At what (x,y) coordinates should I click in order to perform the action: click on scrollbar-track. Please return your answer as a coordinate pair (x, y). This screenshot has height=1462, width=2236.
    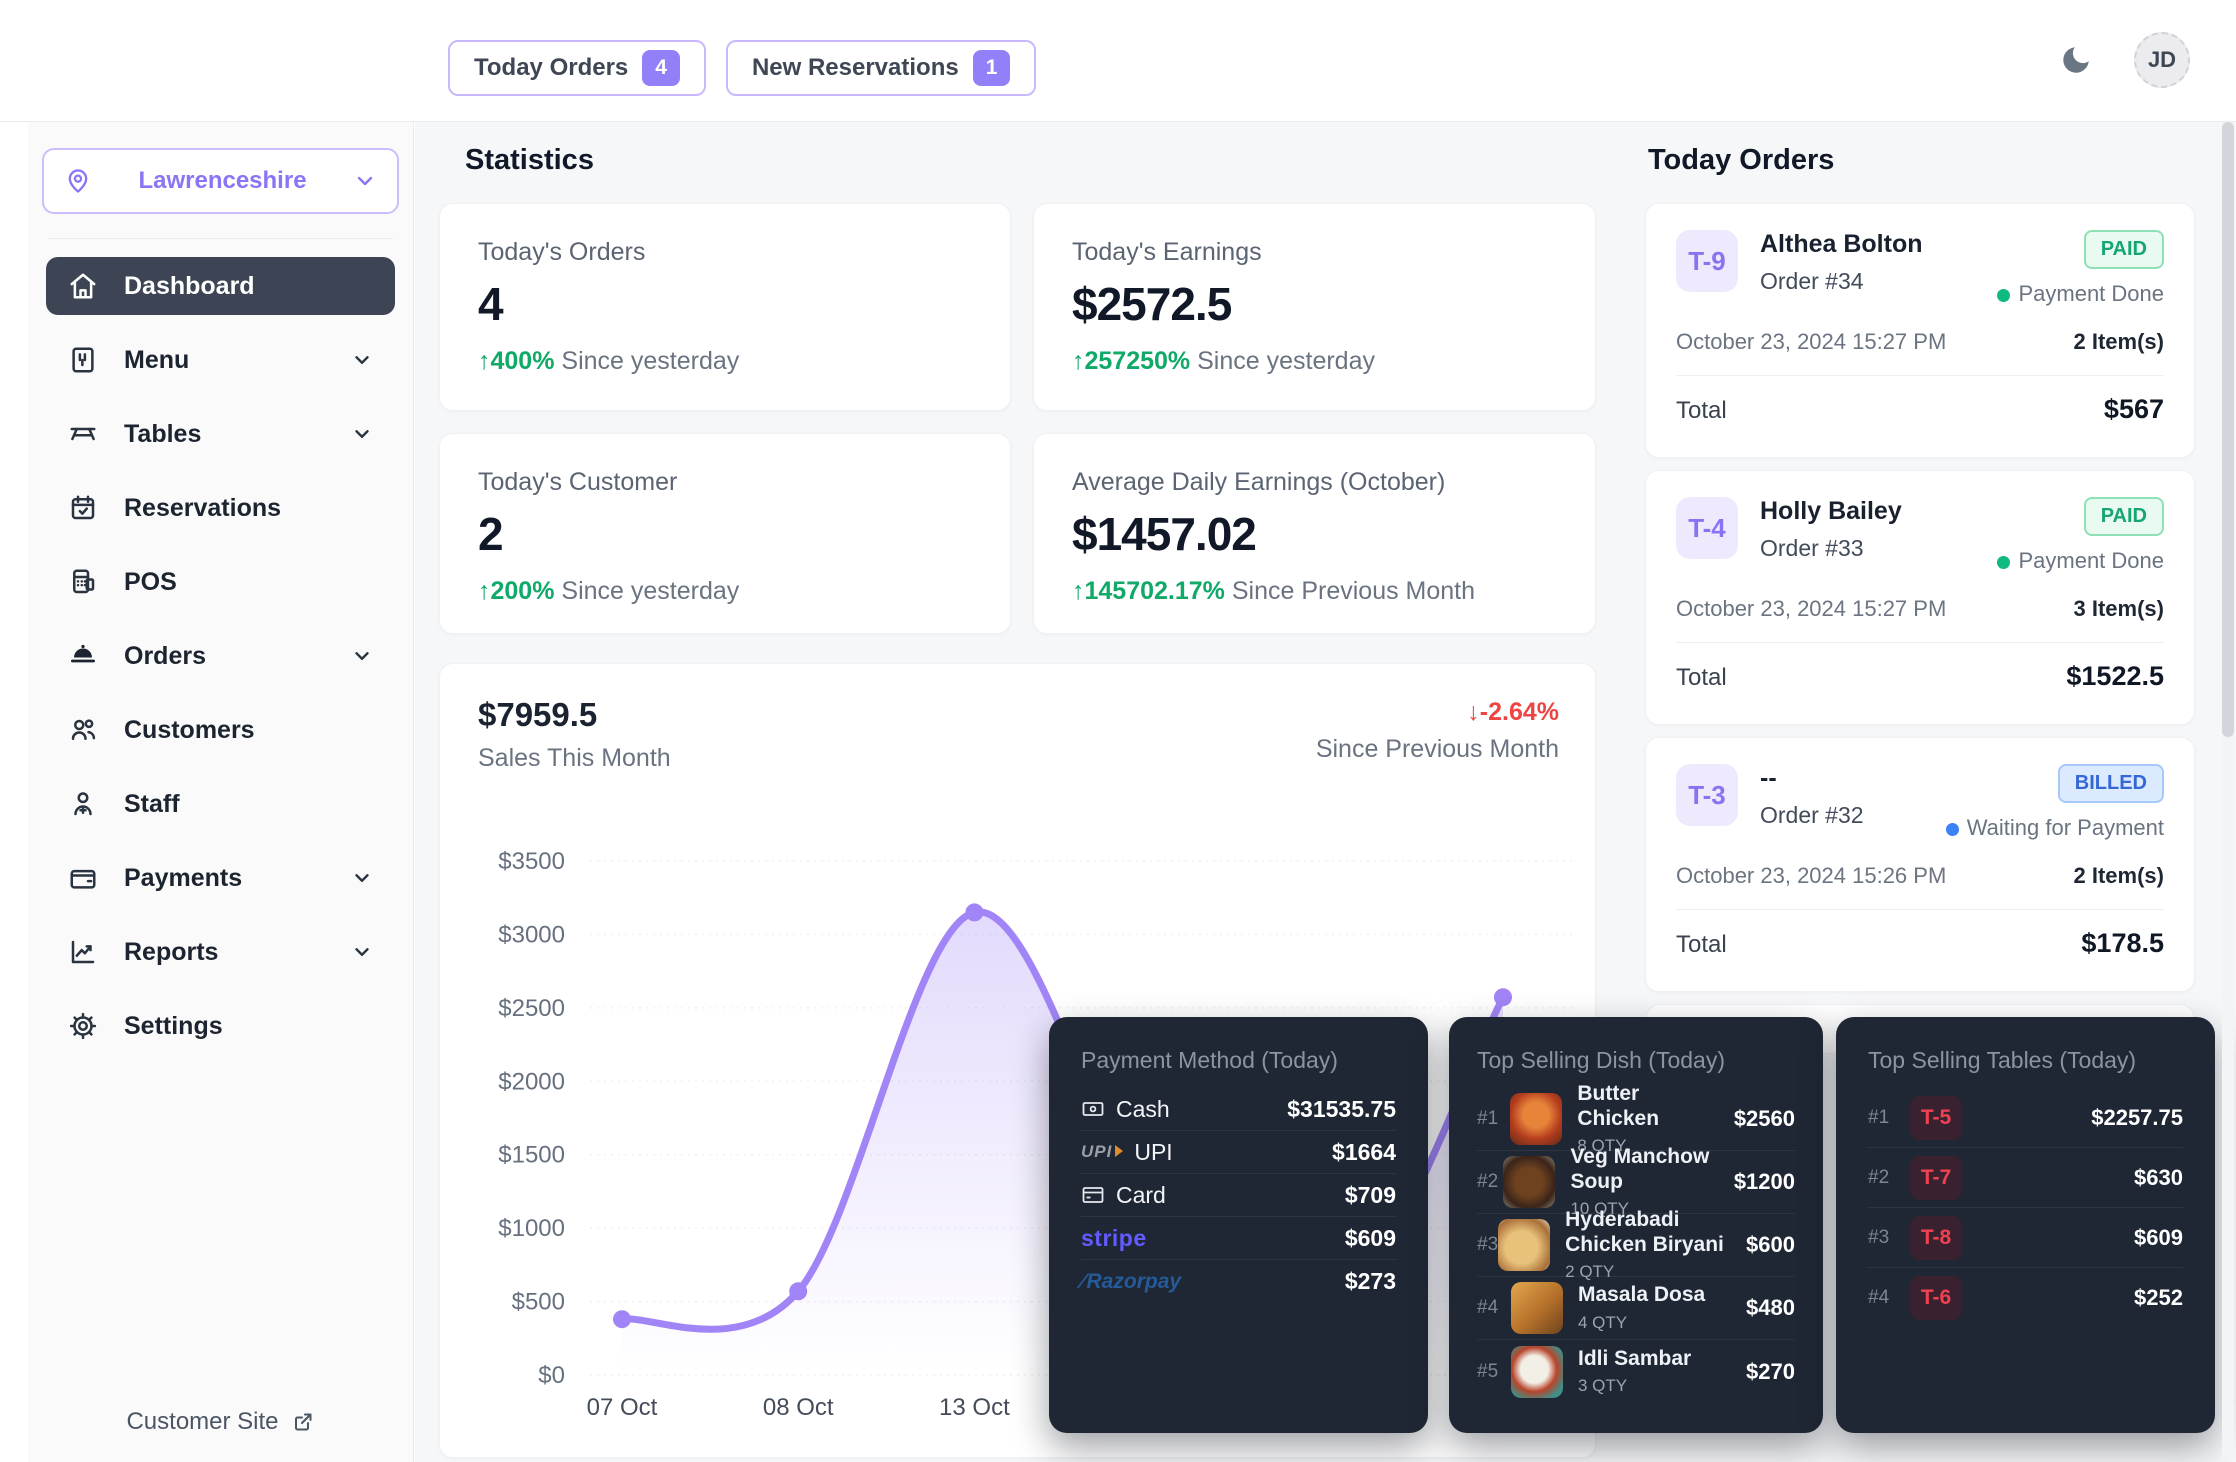
    Looking at the image, I should click on (2228, 790).